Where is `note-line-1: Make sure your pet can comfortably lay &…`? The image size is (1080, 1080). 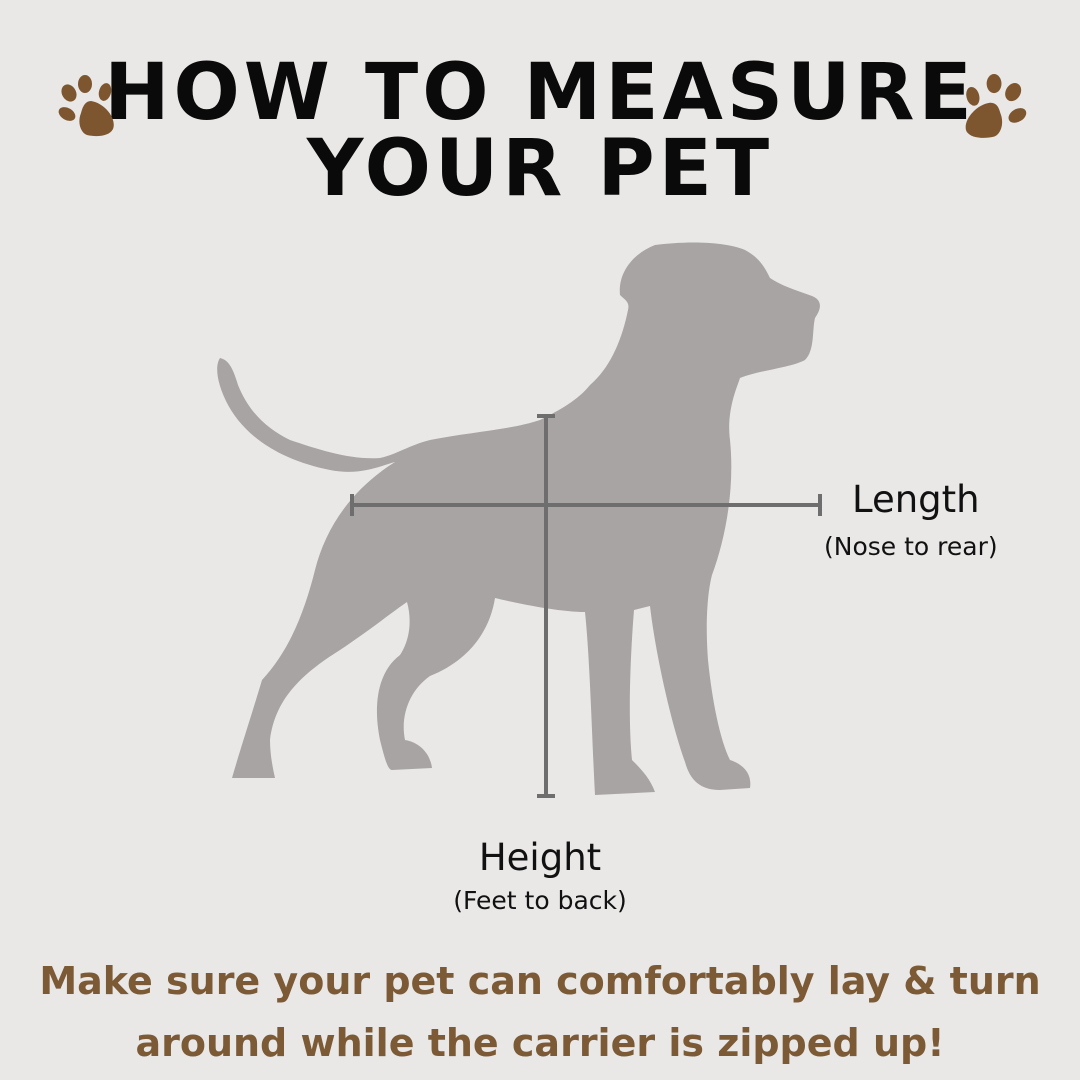 note-line-1: Make sure your pet can comfortably lay &… is located at coordinates (540, 981).